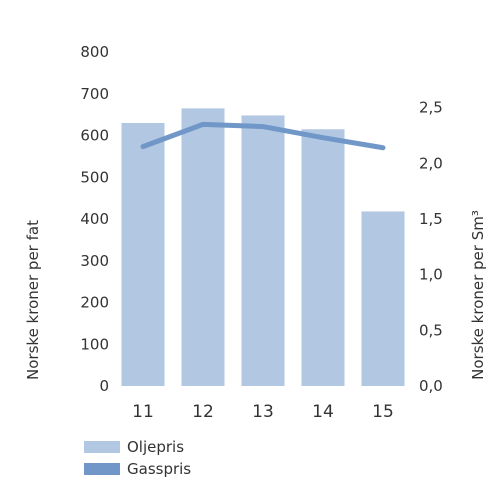 The image size is (500, 500). Describe the element at coordinates (323, 412) in the screenshot. I see `category-14: 14` at that location.